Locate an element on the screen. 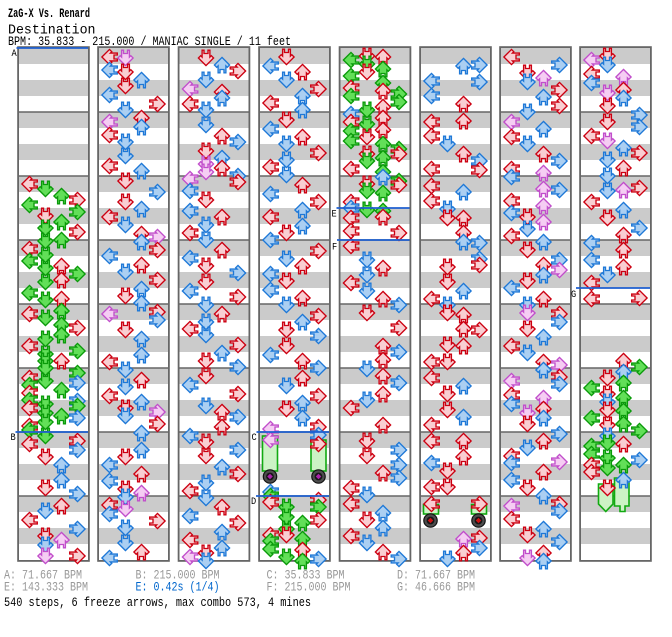  svg-text: G is located at coordinates (573, 295).